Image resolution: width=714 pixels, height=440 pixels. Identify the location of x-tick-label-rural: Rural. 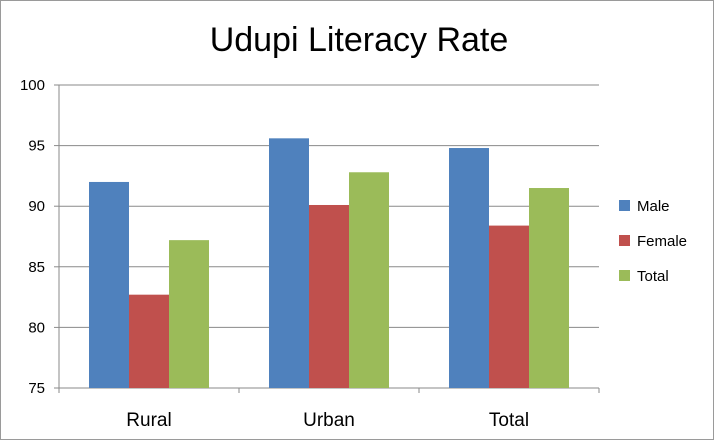
(148, 420).